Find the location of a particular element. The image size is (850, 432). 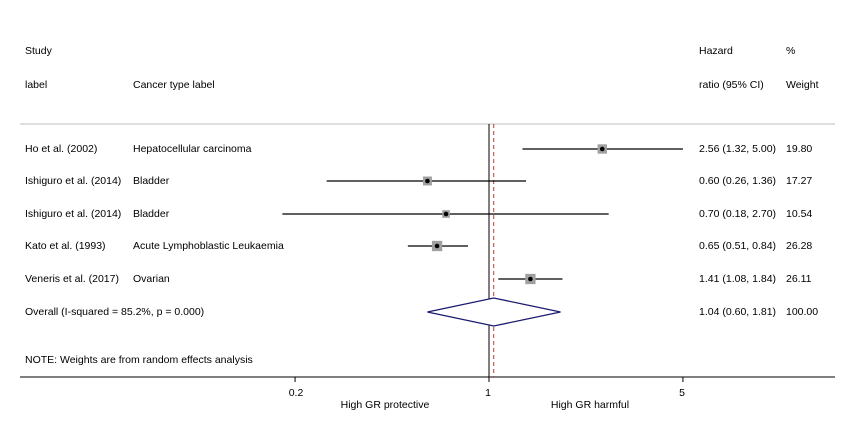

study-label: Ho et al. (2002) is located at coordinates (61, 149).